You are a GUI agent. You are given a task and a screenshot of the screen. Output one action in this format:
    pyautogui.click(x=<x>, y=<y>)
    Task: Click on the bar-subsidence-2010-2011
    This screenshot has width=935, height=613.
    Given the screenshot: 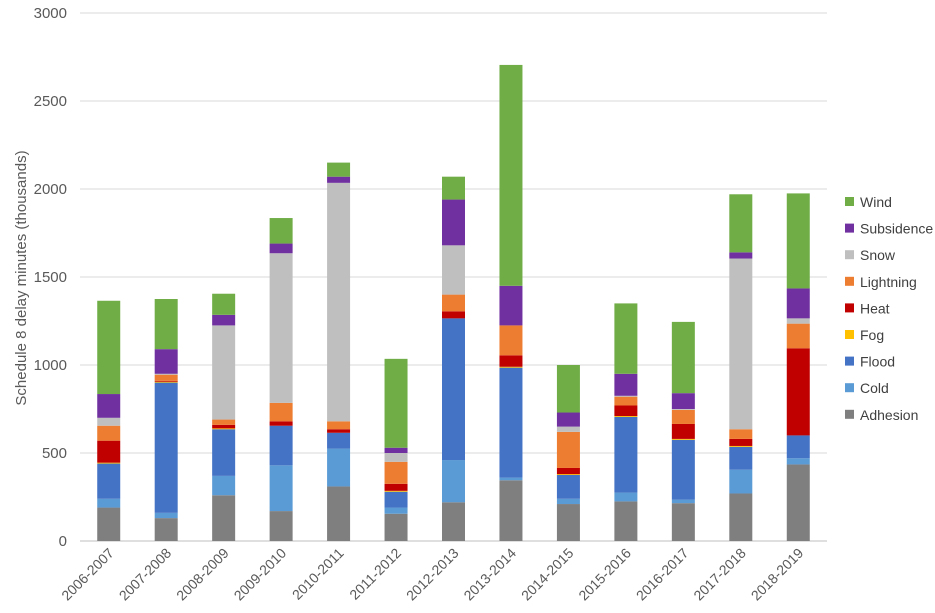 What is the action you would take?
    pyautogui.click(x=339, y=179)
    